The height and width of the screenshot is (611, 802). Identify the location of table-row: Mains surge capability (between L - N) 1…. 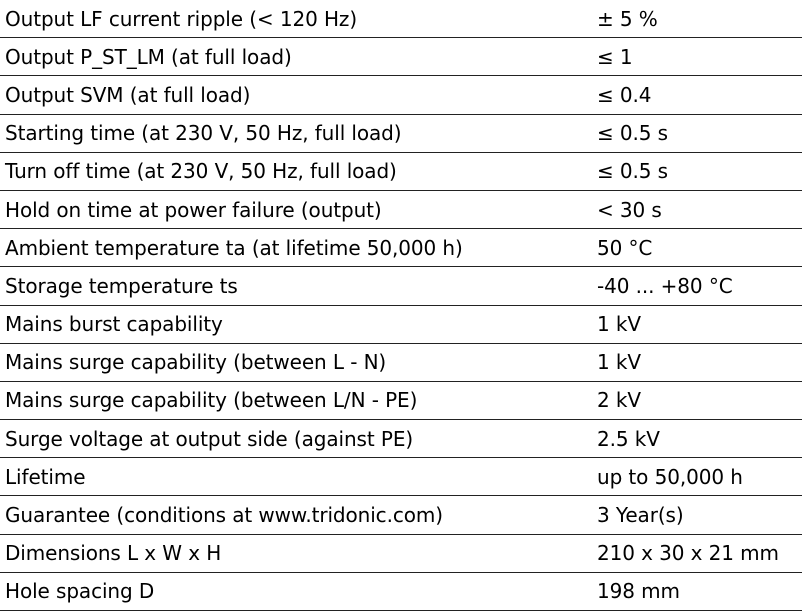
(401, 363).